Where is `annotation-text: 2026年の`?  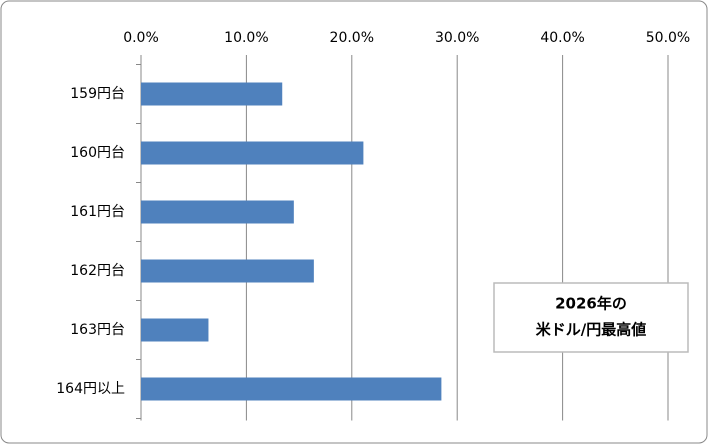
annotation-text: 2026年の is located at coordinates (591, 304).